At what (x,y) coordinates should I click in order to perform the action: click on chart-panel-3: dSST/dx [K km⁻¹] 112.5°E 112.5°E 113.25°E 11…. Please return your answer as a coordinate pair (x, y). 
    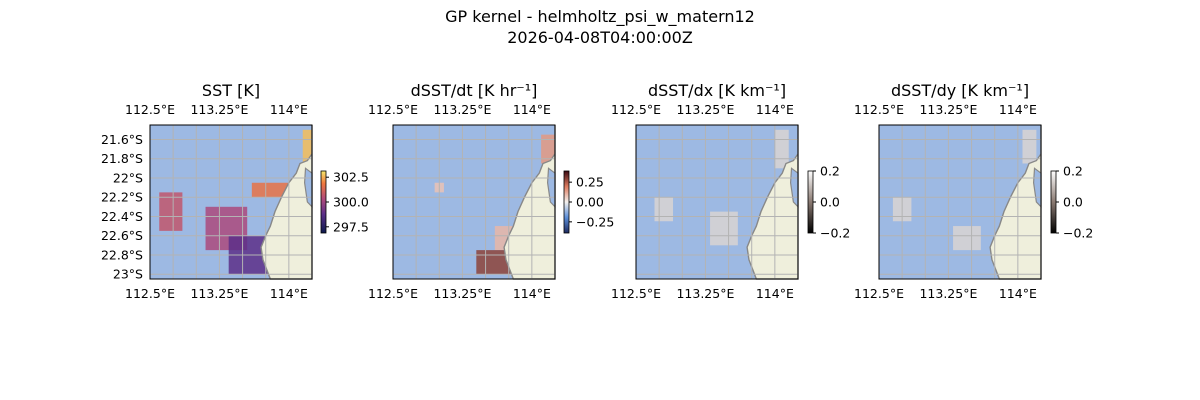
    Looking at the image, I should click on (730, 191).